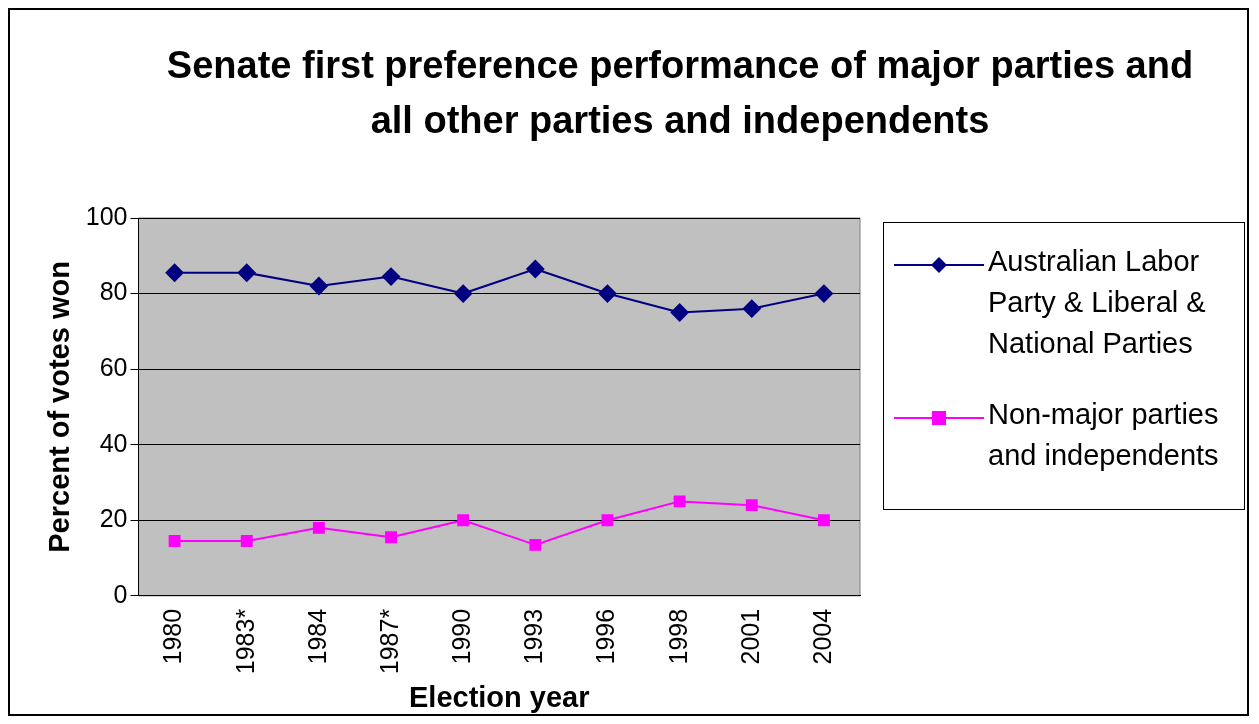 Image resolution: width=1259 pixels, height=724 pixels. What do you see at coordinates (533, 636) in the screenshot?
I see `x-tick-label: 1993` at bounding box center [533, 636].